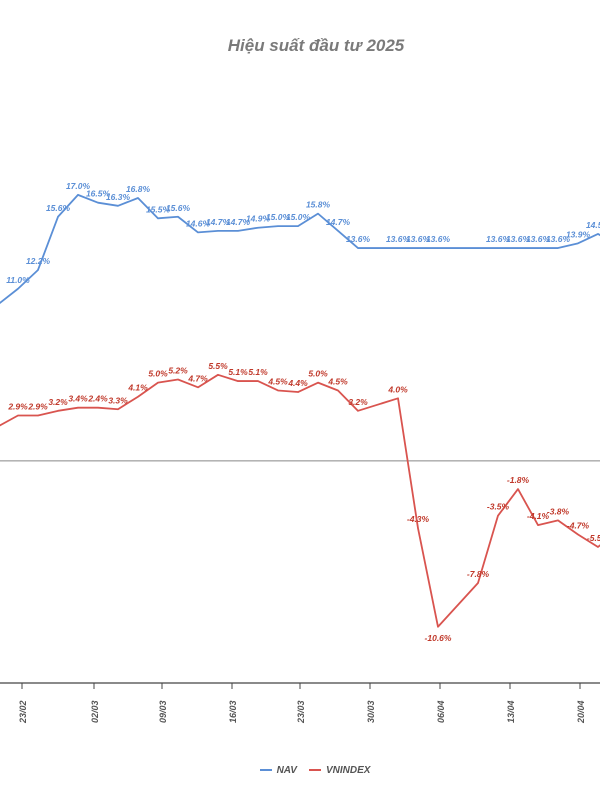 The height and width of the screenshot is (800, 600). I want to click on x-tick-label: 09/03, so click(163, 711).